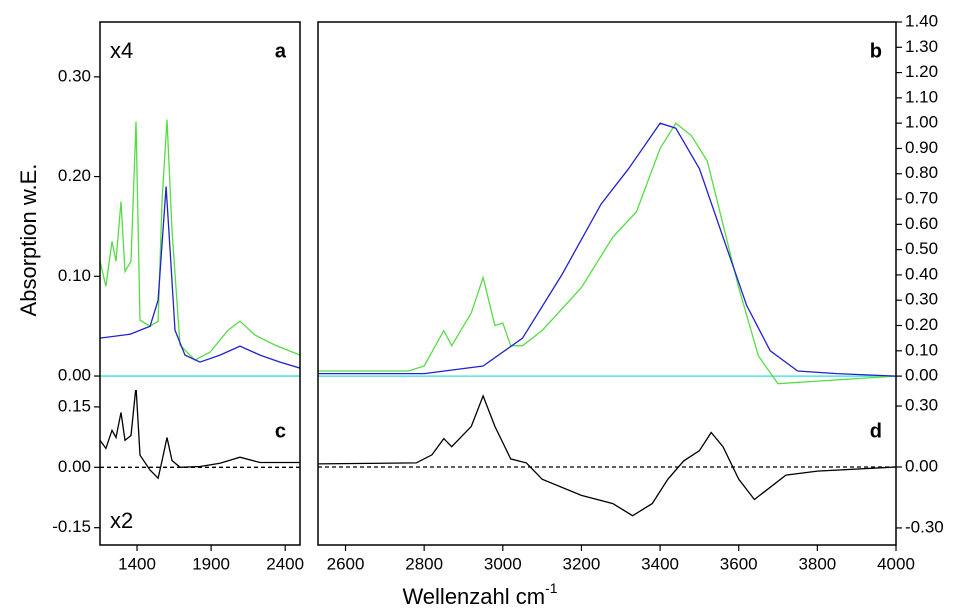 The image size is (962, 612). I want to click on y-tick-label: 1.40, so click(921, 20).